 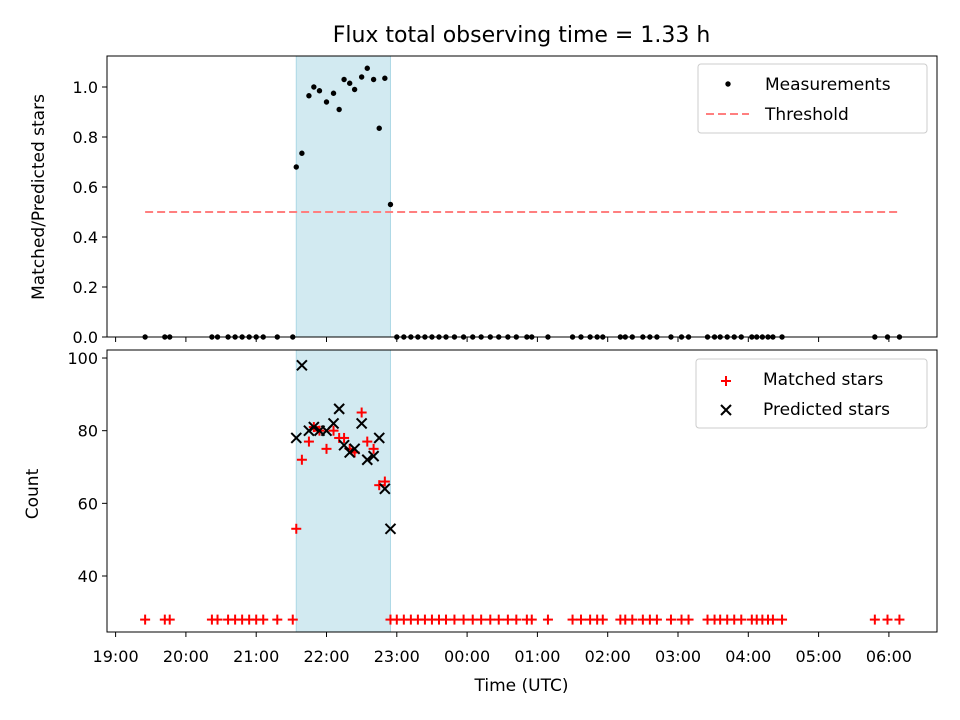 I want to click on bottom-y-tick-label: 40, so click(x=88, y=576).